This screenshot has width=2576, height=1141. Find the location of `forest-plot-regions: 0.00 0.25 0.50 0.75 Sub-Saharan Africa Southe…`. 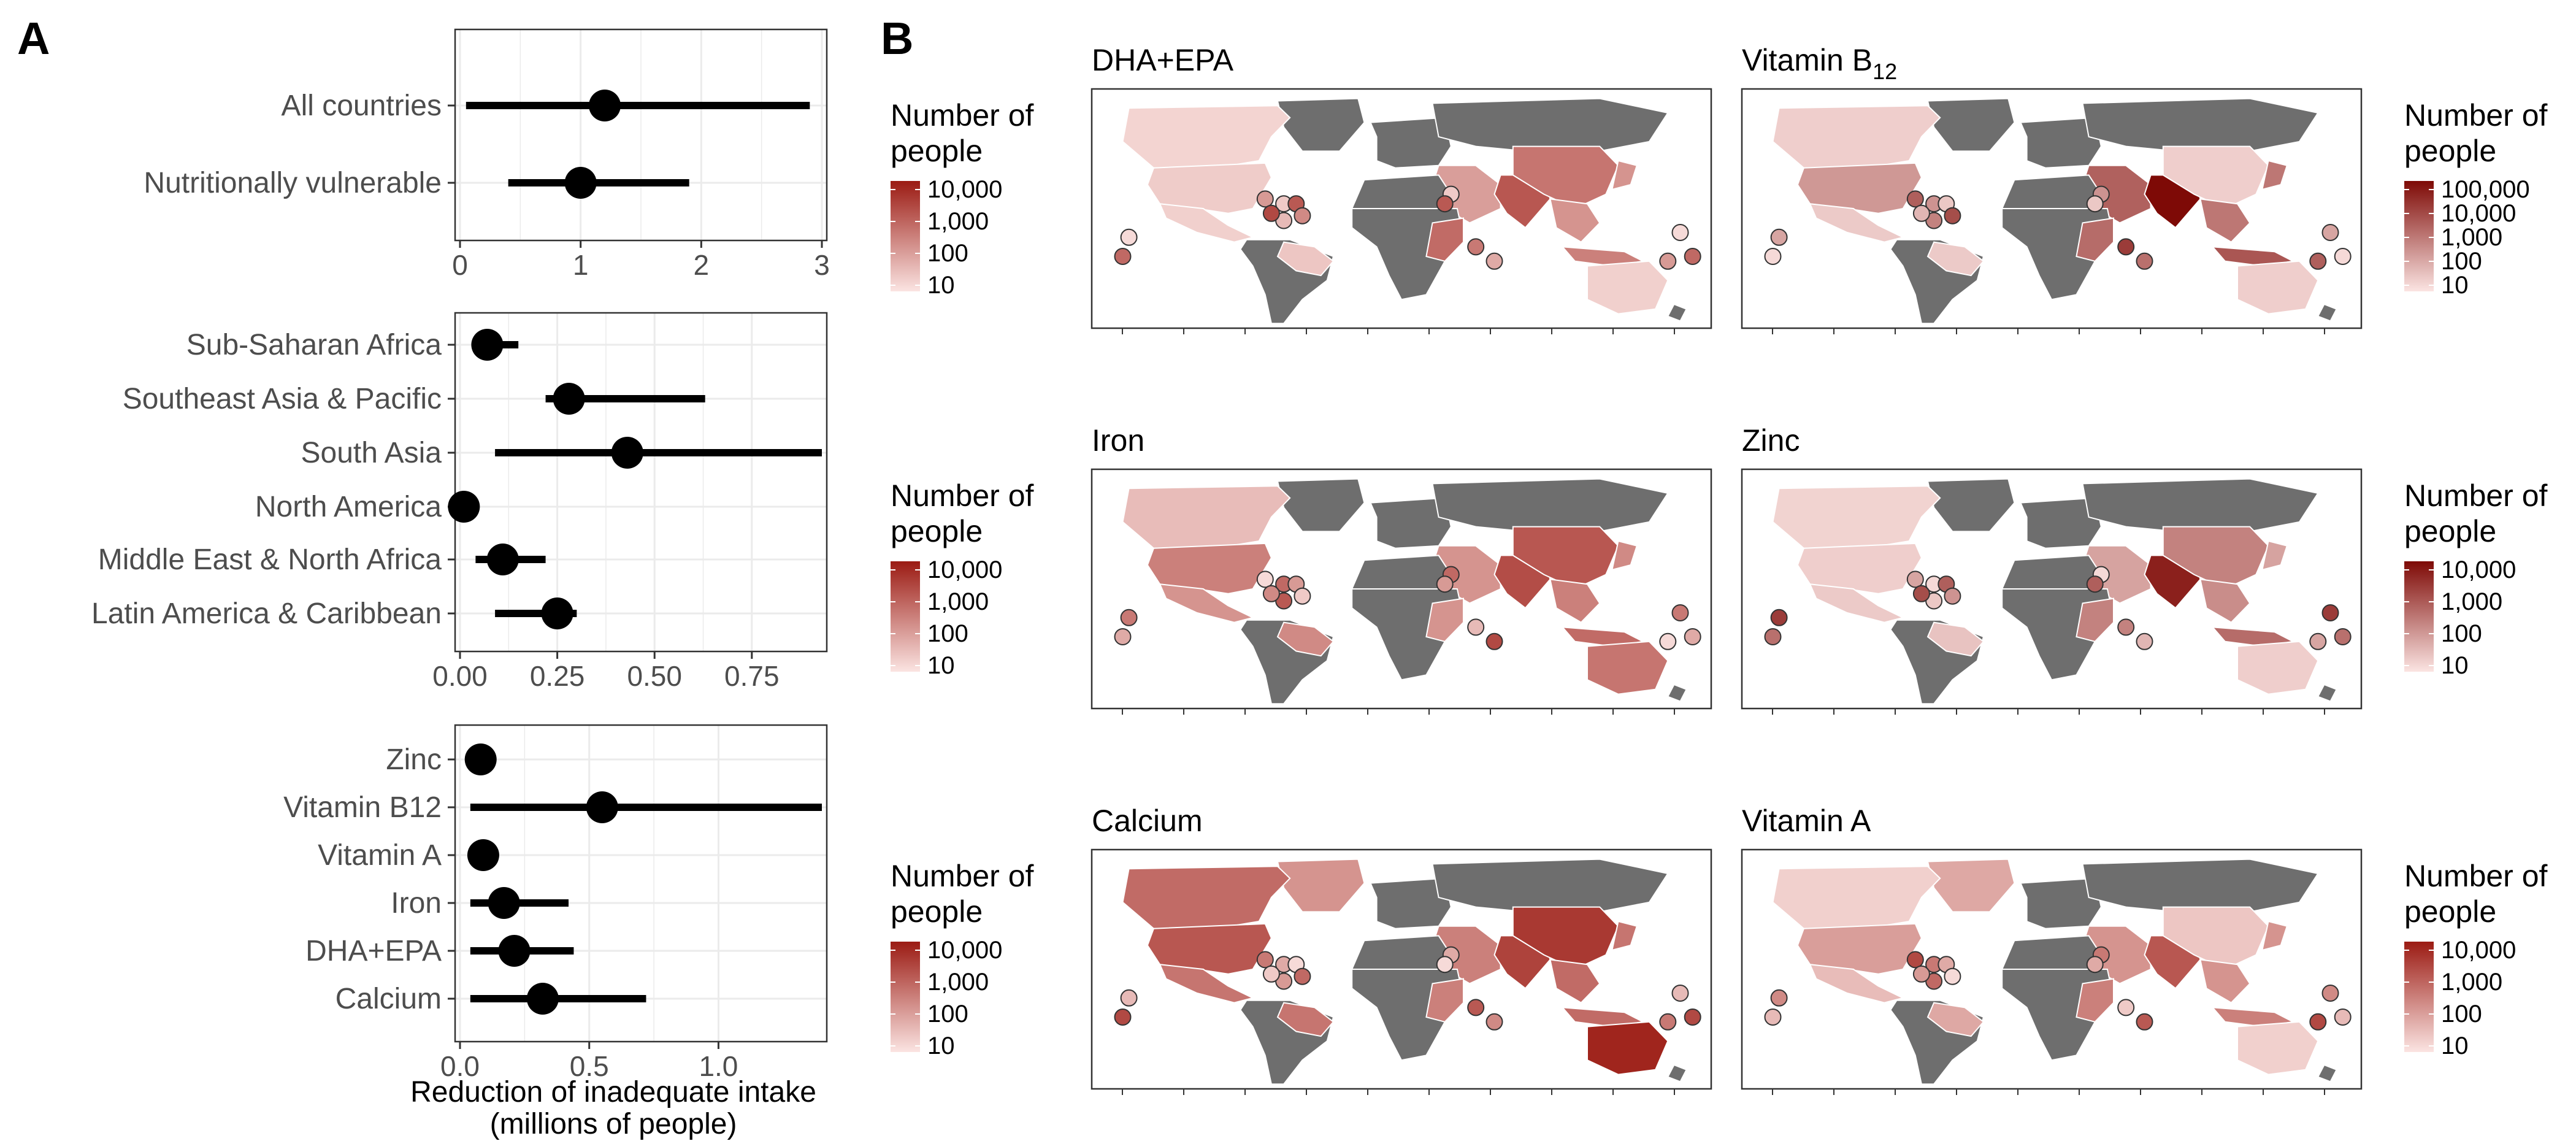

forest-plot-regions: 0.00 0.25 0.50 0.75 Sub-Saharan Africa Southe… is located at coordinates (459, 502).